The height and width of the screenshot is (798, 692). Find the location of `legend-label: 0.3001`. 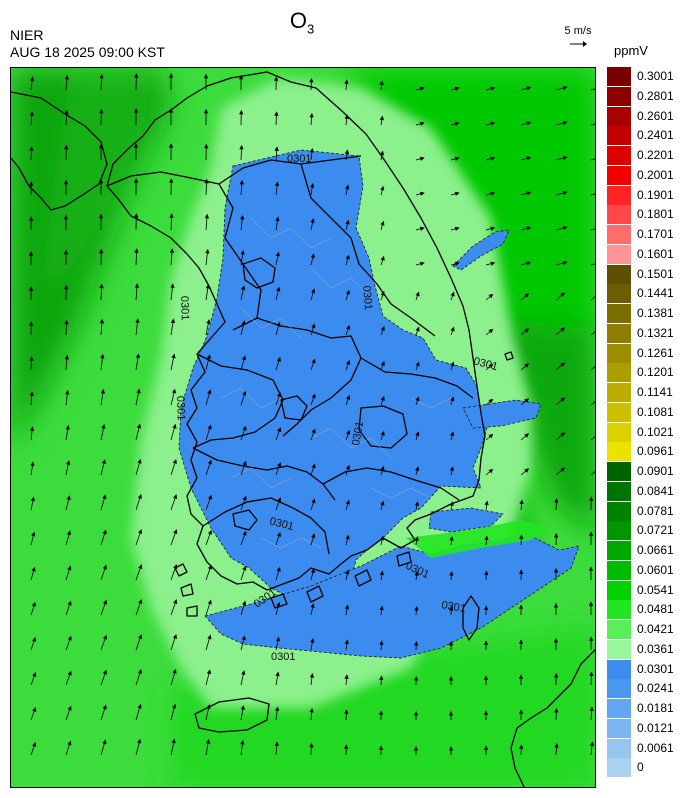

legend-label: 0.3001 is located at coordinates (655, 76).